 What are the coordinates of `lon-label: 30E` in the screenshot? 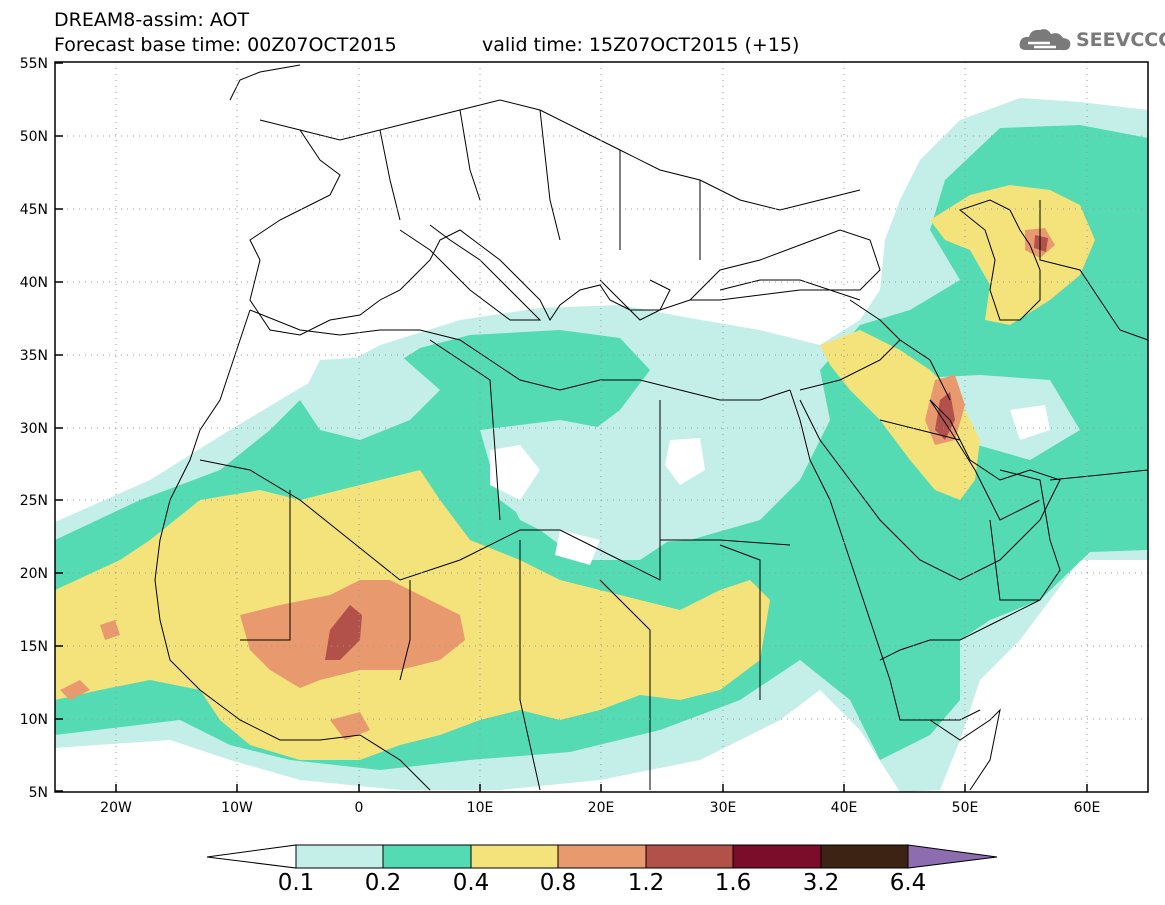 It's located at (723, 808).